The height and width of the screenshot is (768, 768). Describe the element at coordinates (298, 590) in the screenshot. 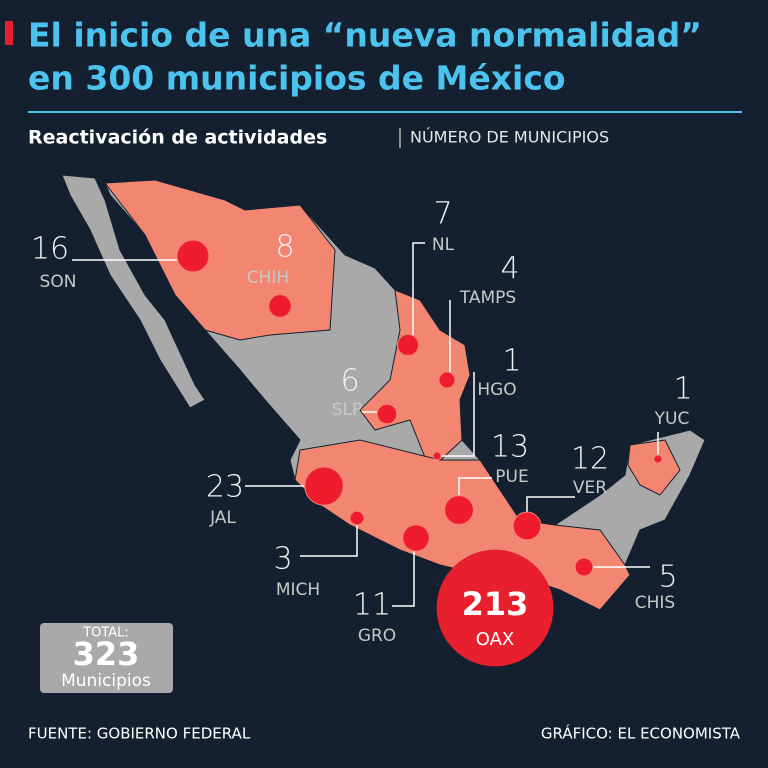

I see `state-label: MICH` at that location.